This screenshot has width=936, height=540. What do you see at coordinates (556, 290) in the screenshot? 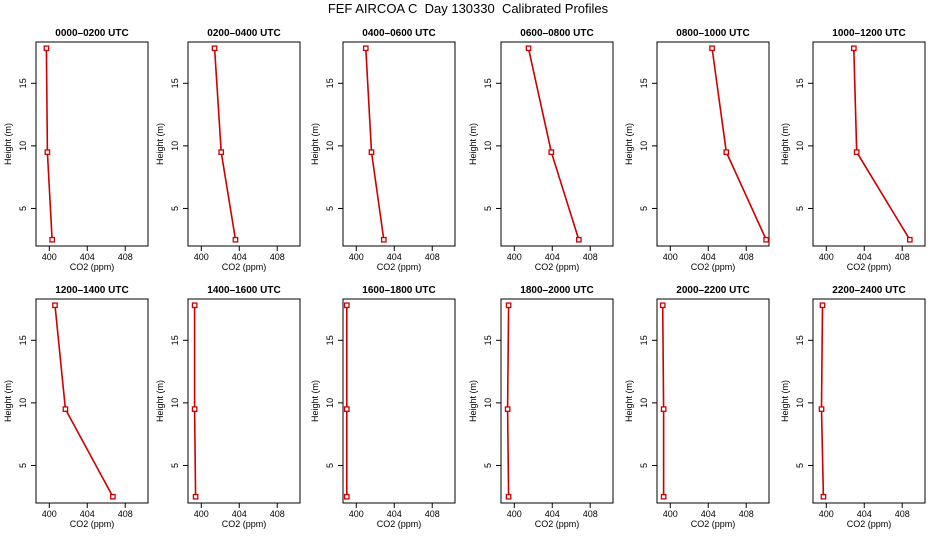
I see `panel-title: 1800–2000 UTC` at bounding box center [556, 290].